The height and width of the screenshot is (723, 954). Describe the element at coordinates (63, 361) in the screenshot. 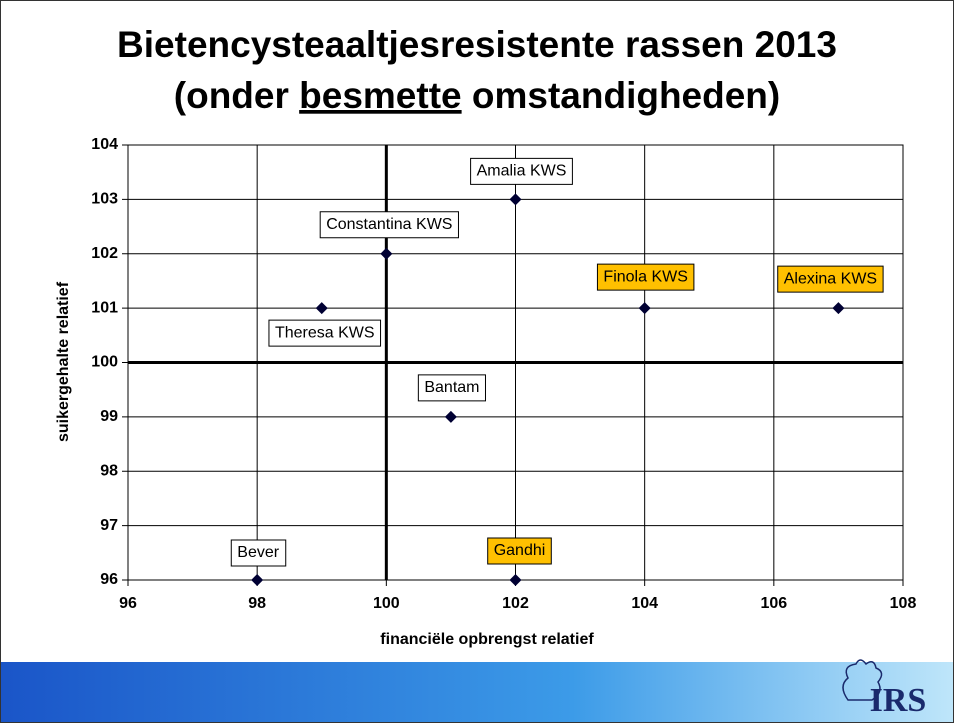

I see `y-axis-label: suikergehalte relatief` at that location.